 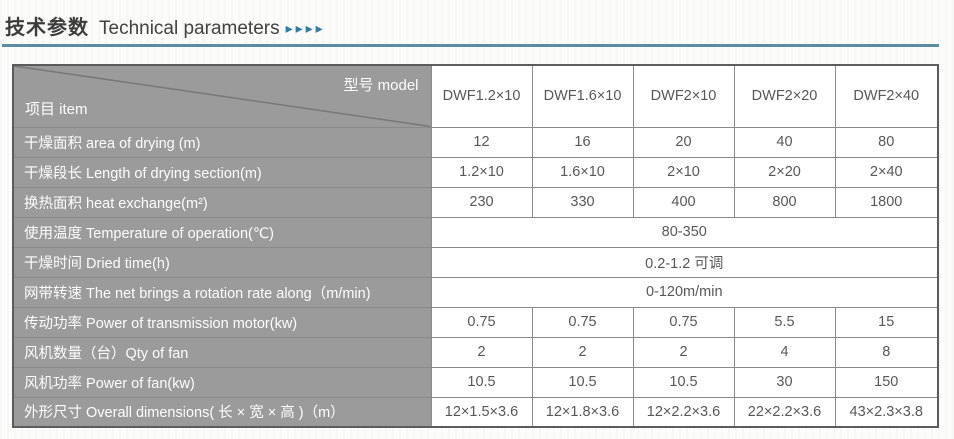 What do you see at coordinates (886, 96) in the screenshot?
I see `column-header: DWF2×40` at bounding box center [886, 96].